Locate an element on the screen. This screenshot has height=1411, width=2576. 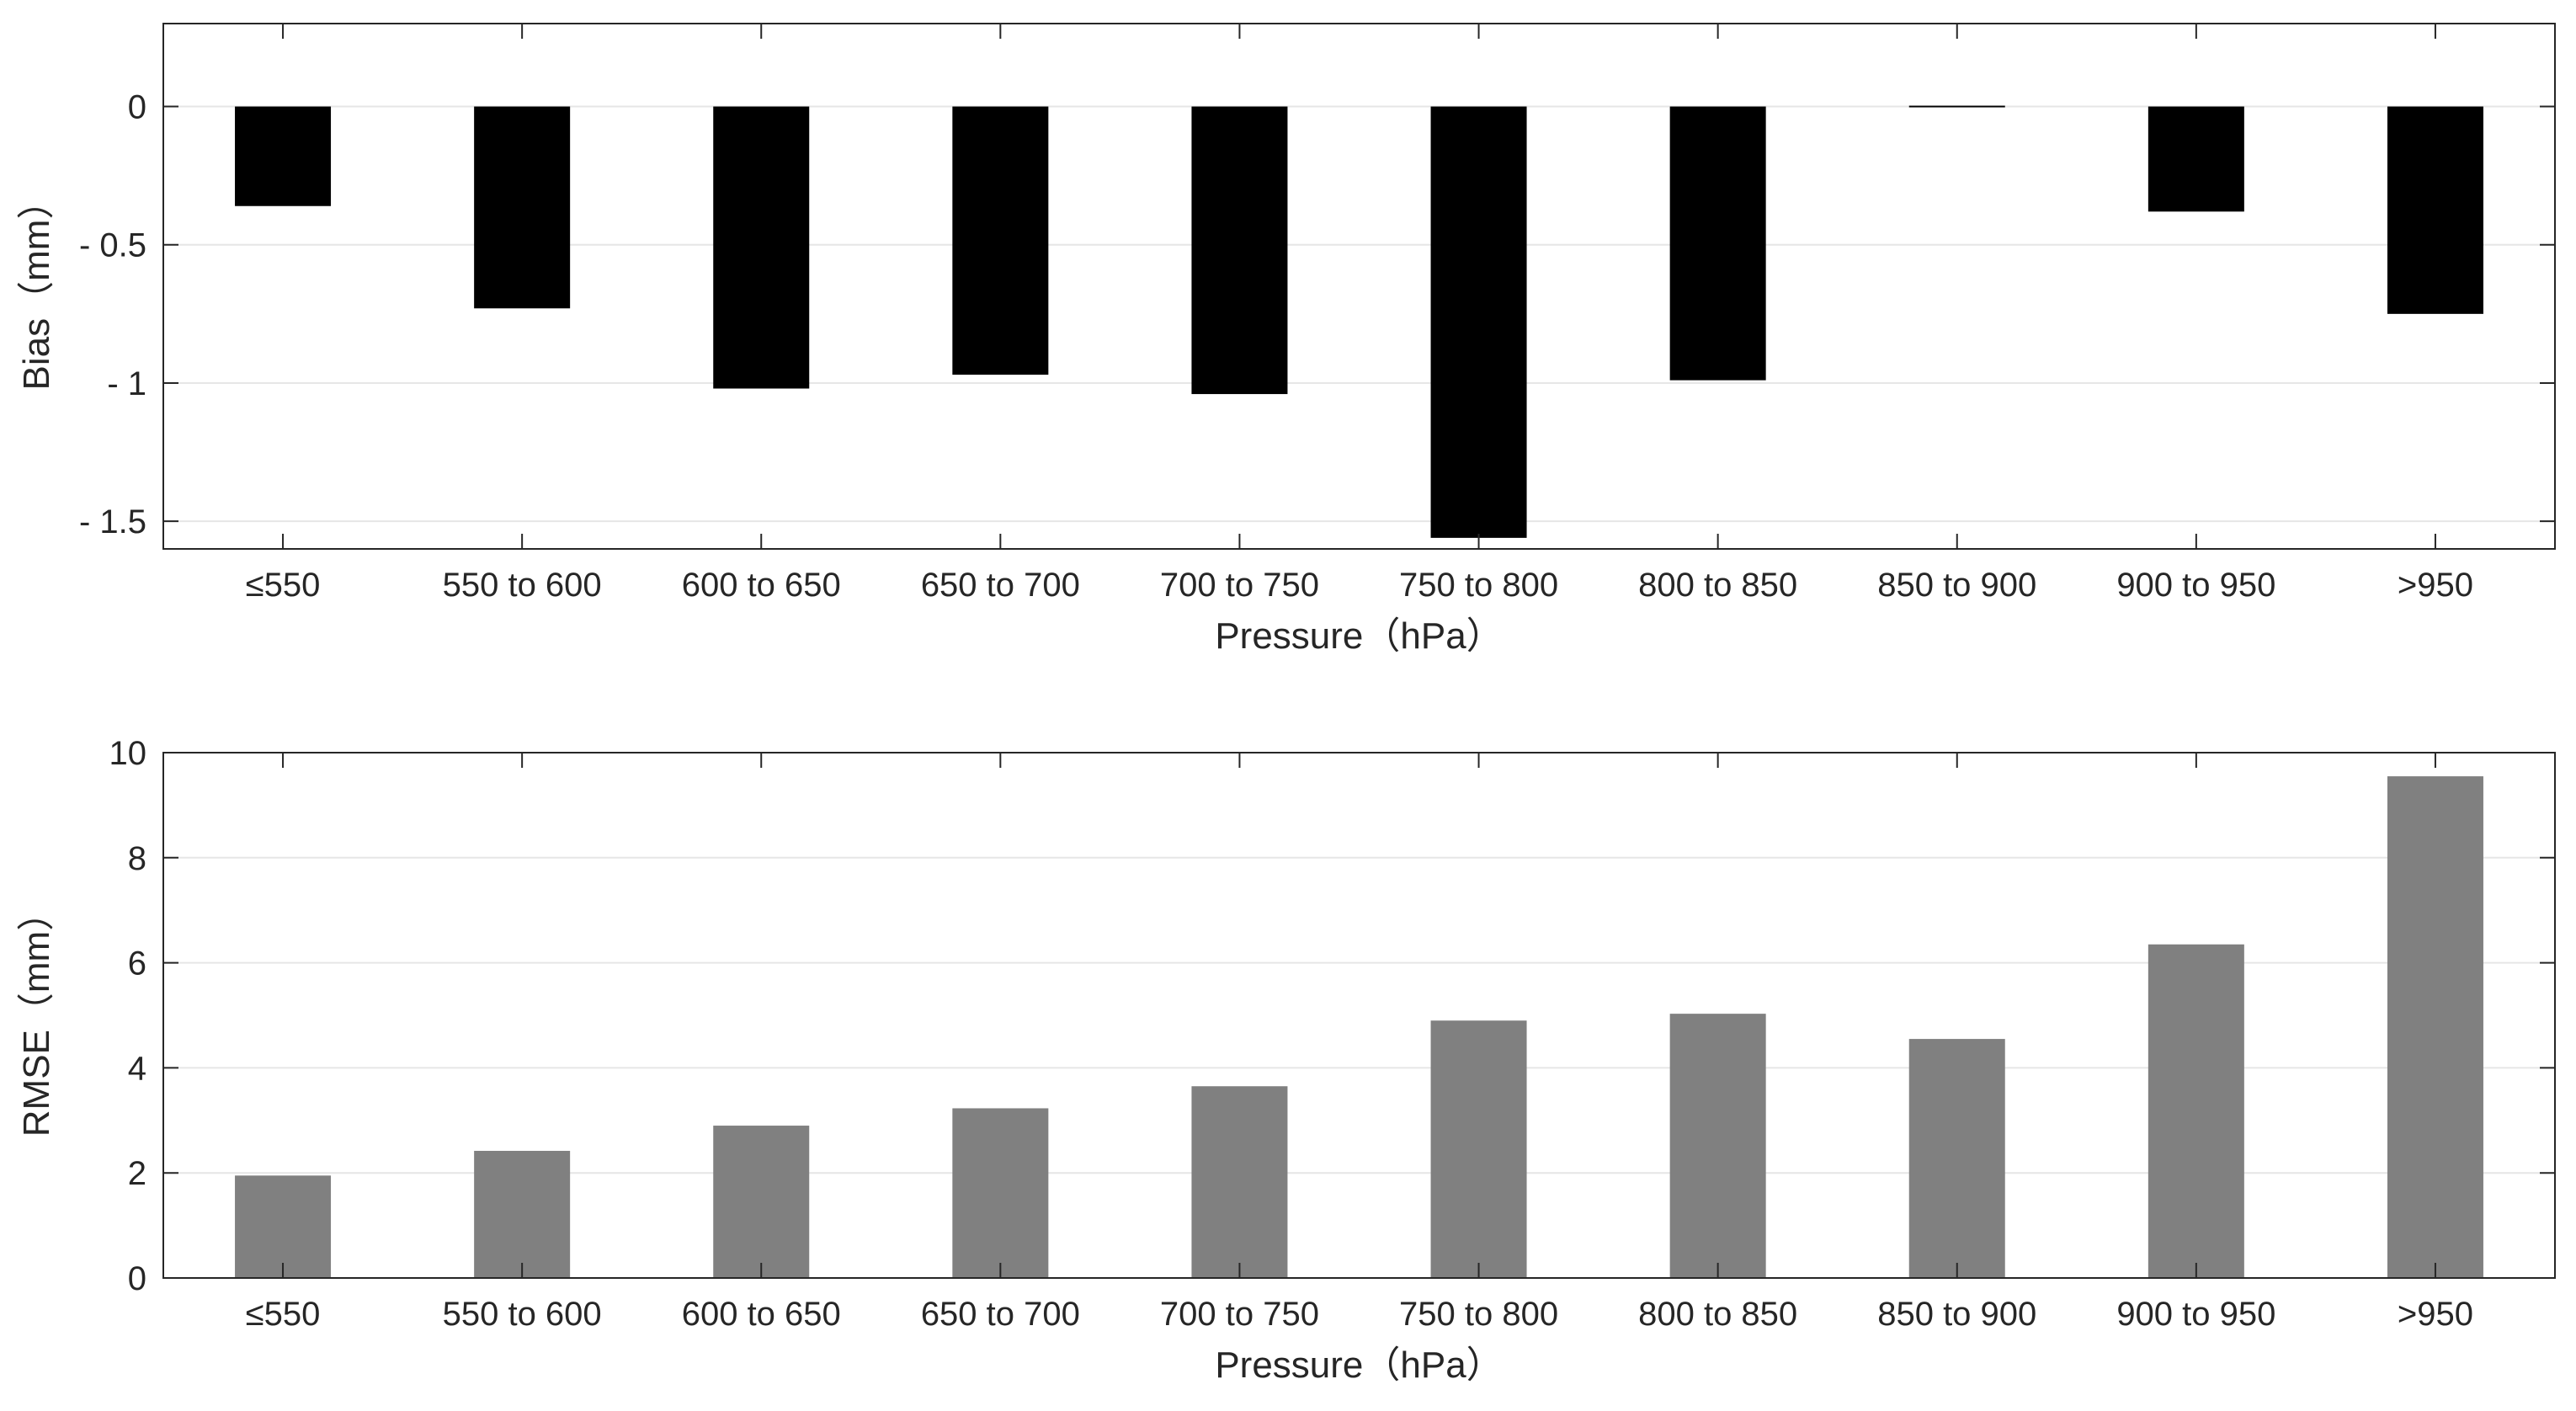
bias-x-tick-label: 750 to 800 is located at coordinates (1479, 585).